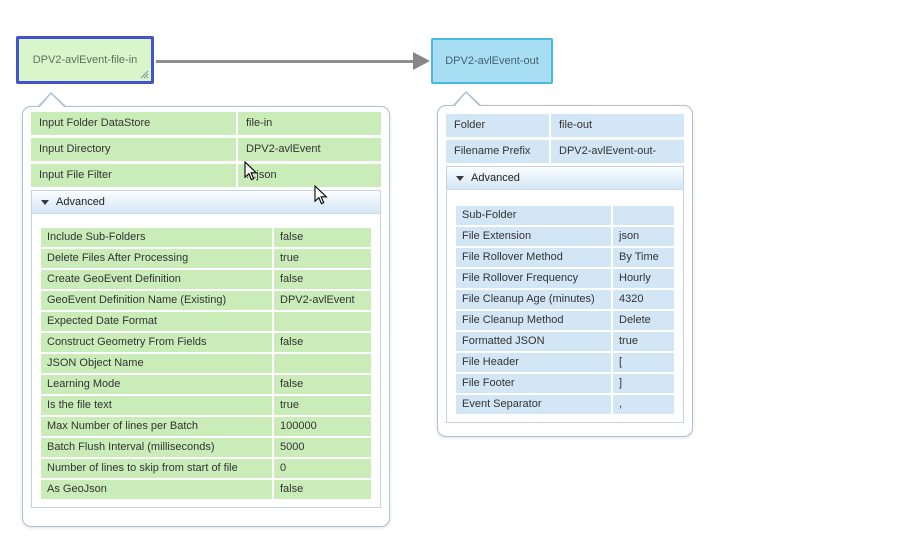 This screenshot has height=559, width=908. Describe the element at coordinates (497, 125) in the screenshot. I see `property-label: Folder` at that location.